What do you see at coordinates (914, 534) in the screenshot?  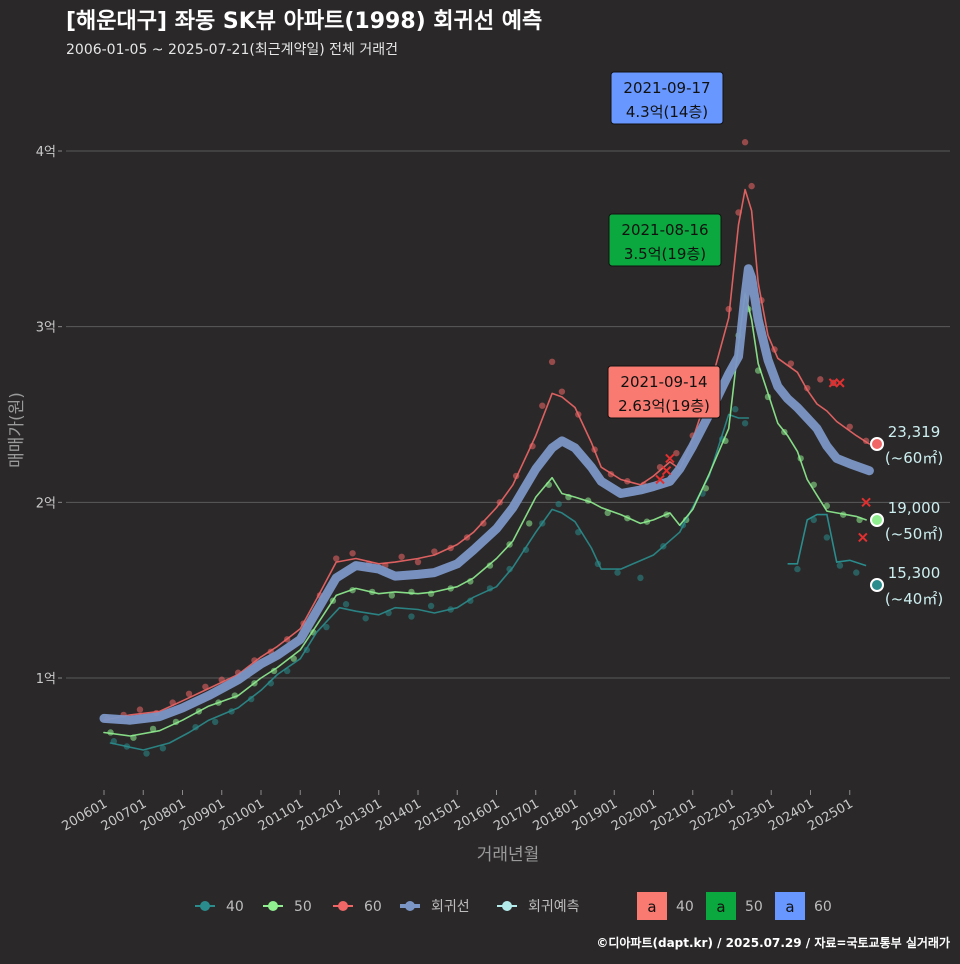 I see `end-unit: (~50㎡)` at bounding box center [914, 534].